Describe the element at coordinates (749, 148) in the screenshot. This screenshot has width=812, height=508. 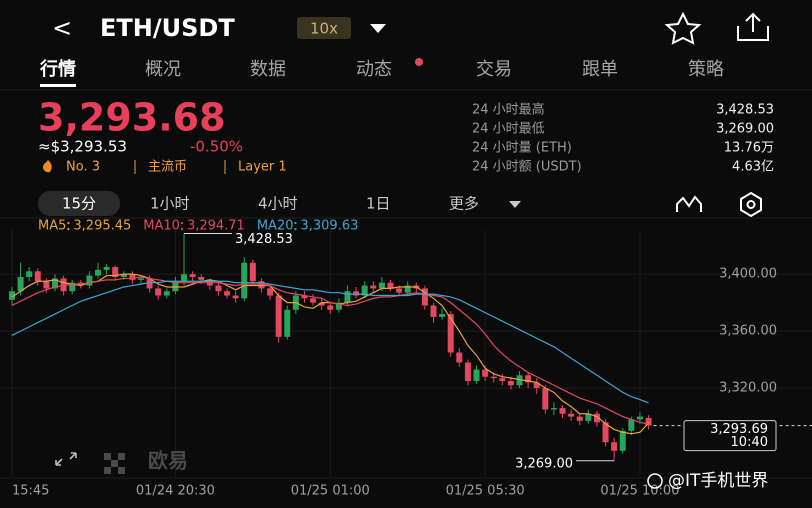
I see `stat-value: 13.76万` at that location.